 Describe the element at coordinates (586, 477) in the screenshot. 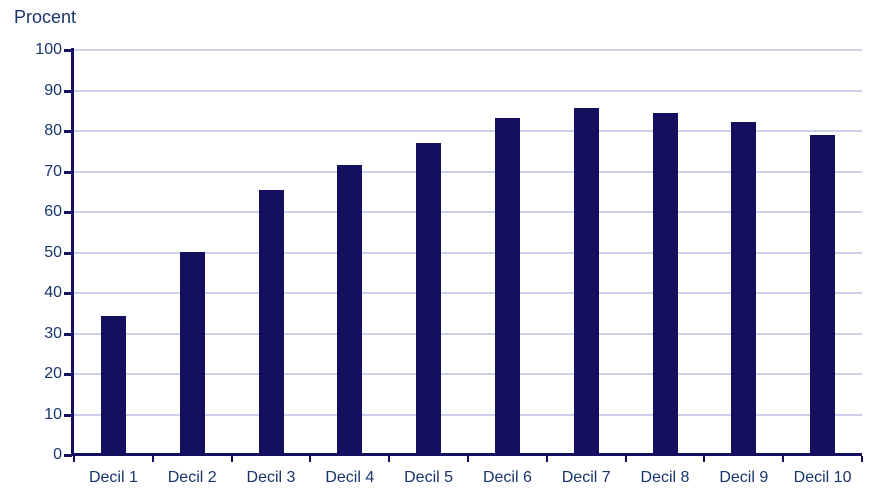

I see `x-axis-category-label: Decil 7` at that location.